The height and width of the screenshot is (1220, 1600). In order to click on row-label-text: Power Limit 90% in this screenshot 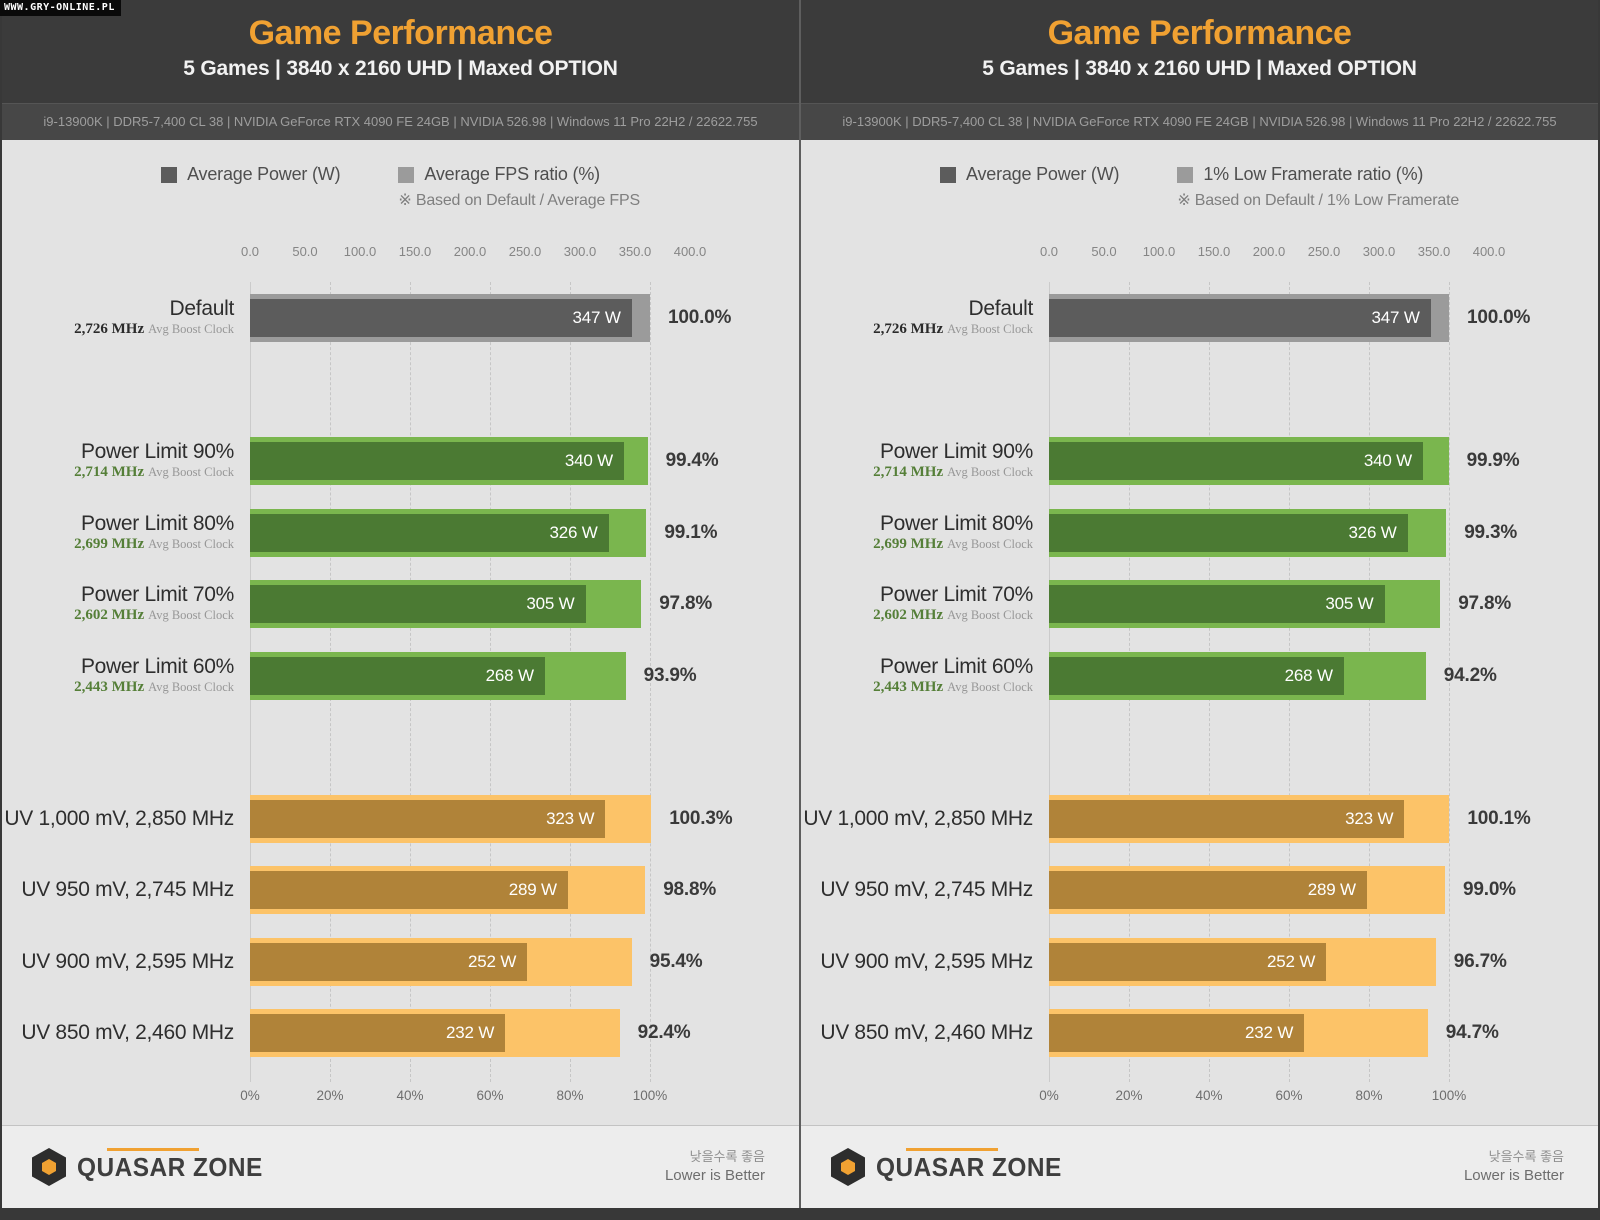, I will do `click(157, 451)`.